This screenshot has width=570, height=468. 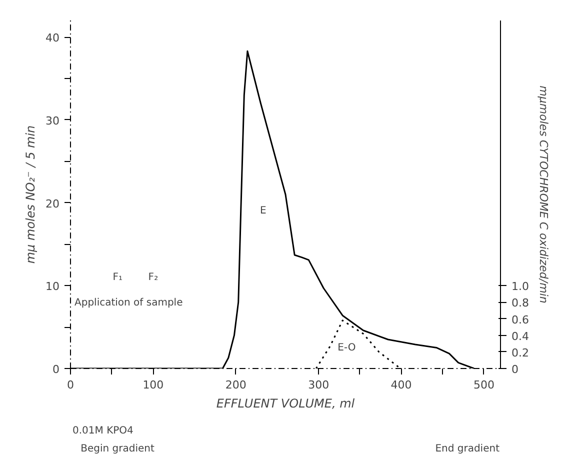 What do you see at coordinates (53, 38) in the screenshot?
I see `y-tick-label: 40` at bounding box center [53, 38].